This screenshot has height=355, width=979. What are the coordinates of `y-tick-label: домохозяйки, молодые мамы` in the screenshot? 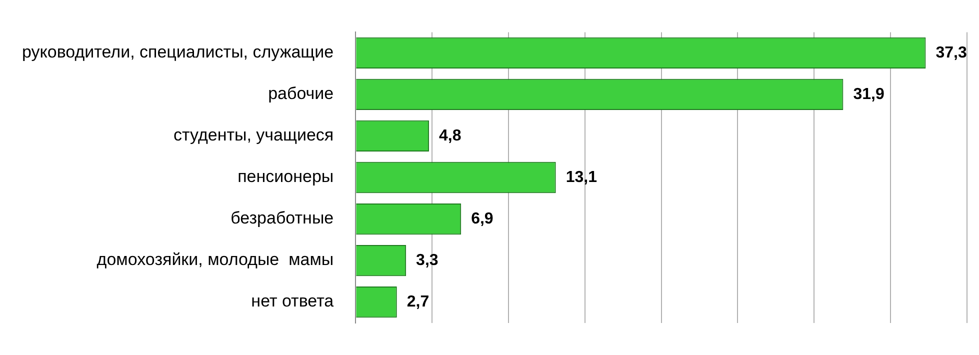 It's located at (215, 260).